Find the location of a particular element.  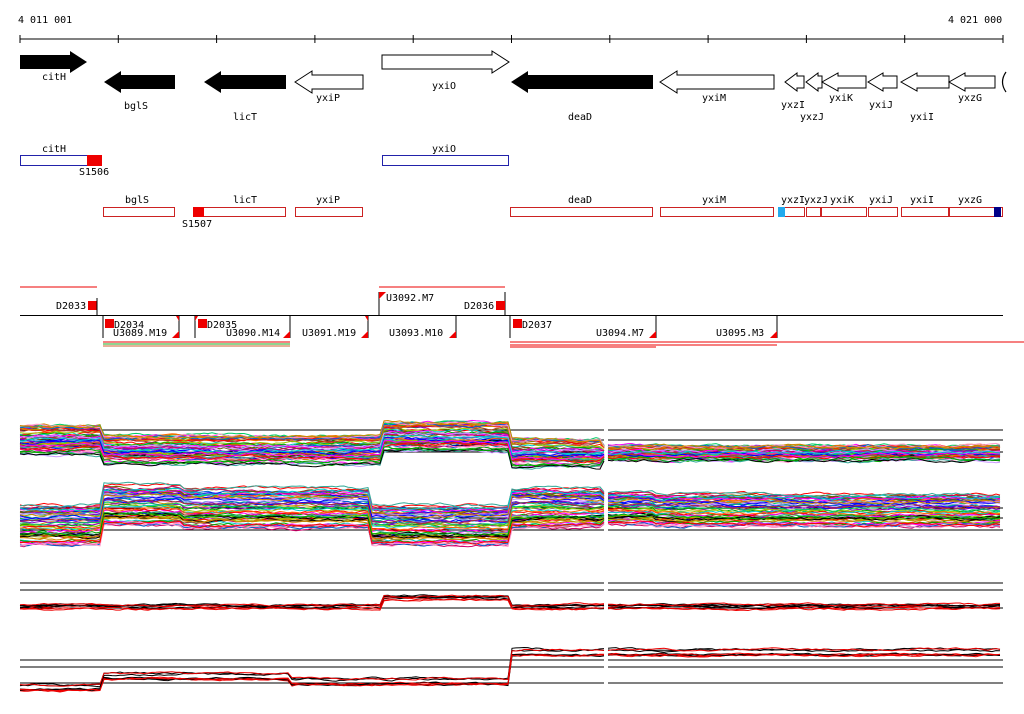

lower-feature-U3093.M10: U3093.M10 is located at coordinates (416, 333).